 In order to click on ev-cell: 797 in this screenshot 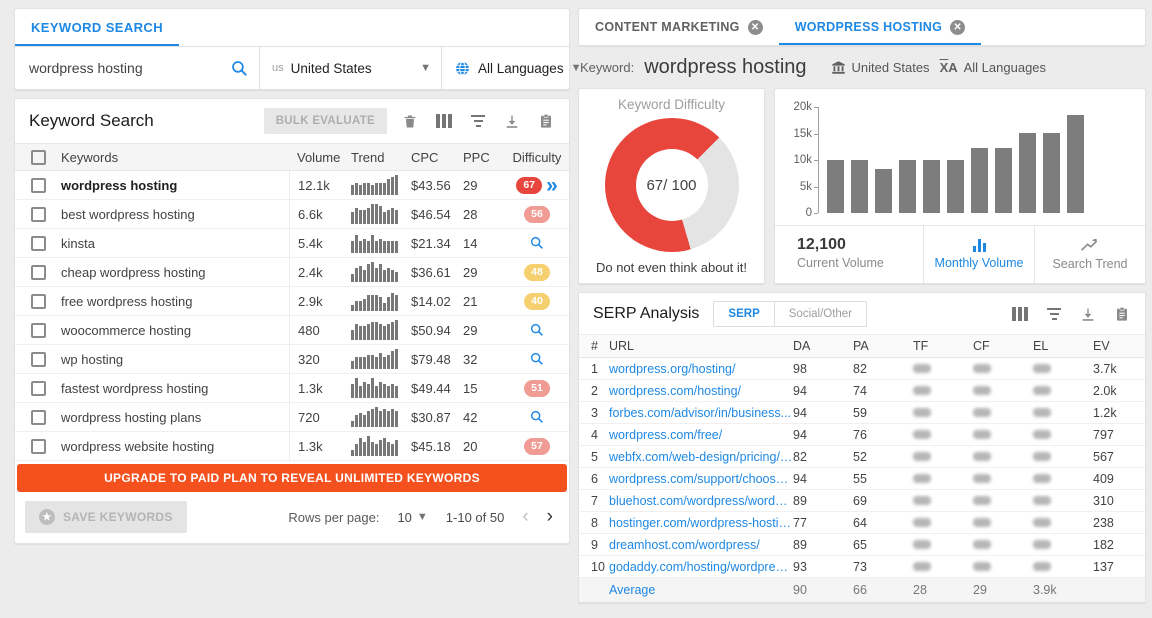, I will do `click(1103, 434)`.